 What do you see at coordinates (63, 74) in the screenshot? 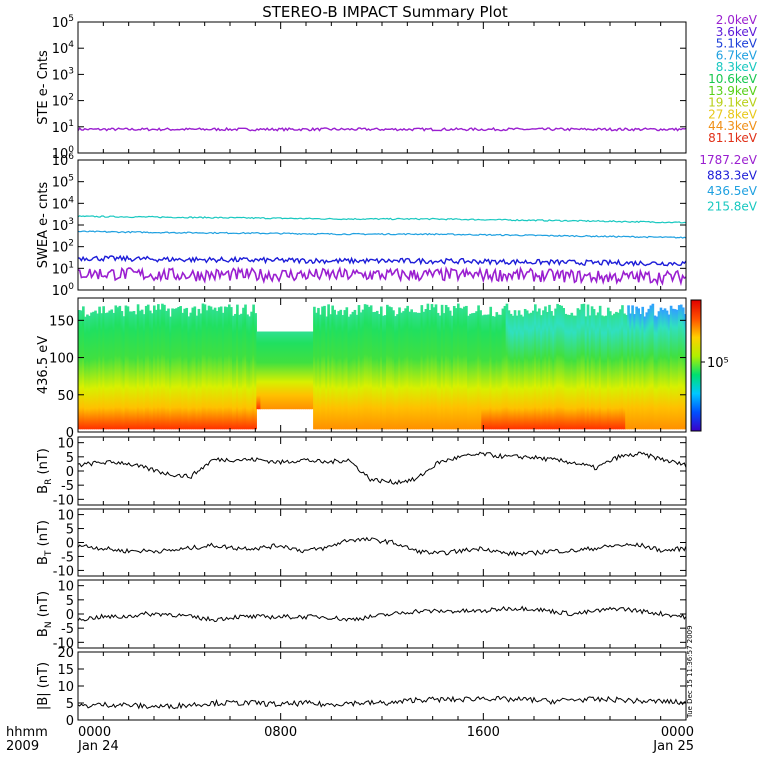
I see `y-tick-label: 10³` at bounding box center [63, 74].